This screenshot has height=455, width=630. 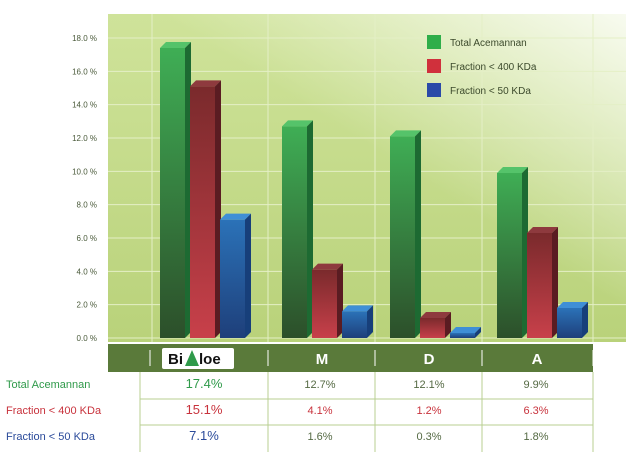 What do you see at coordinates (488, 43) in the screenshot?
I see `legend-label: Total Acemannan` at bounding box center [488, 43].